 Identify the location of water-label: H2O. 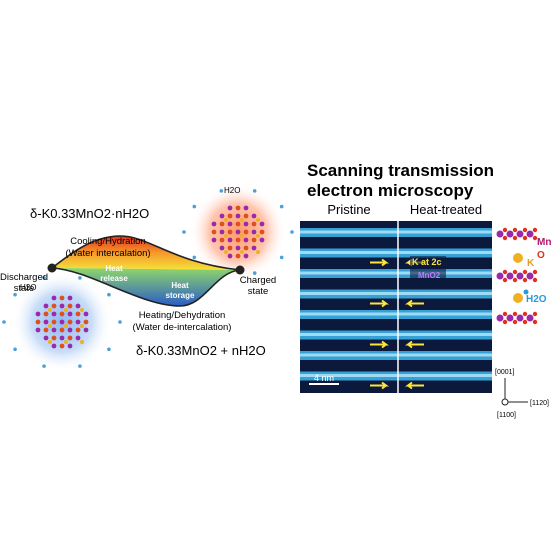
(28, 287).